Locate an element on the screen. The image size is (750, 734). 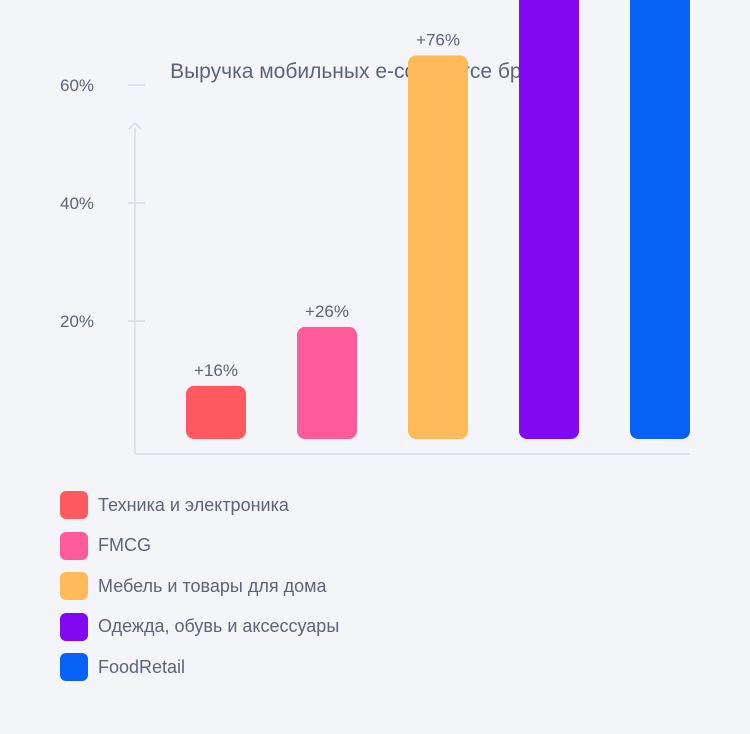
y-tick-label: 60% is located at coordinates (77, 85).